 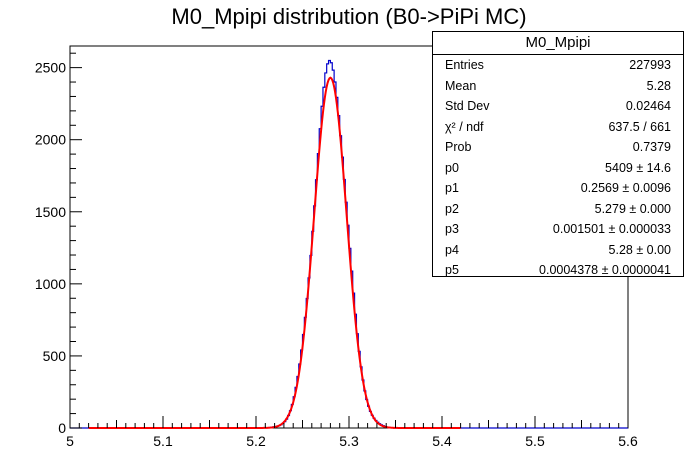 What do you see at coordinates (55, 356) in the screenshot?
I see `y-tick-label: 500` at bounding box center [55, 356].